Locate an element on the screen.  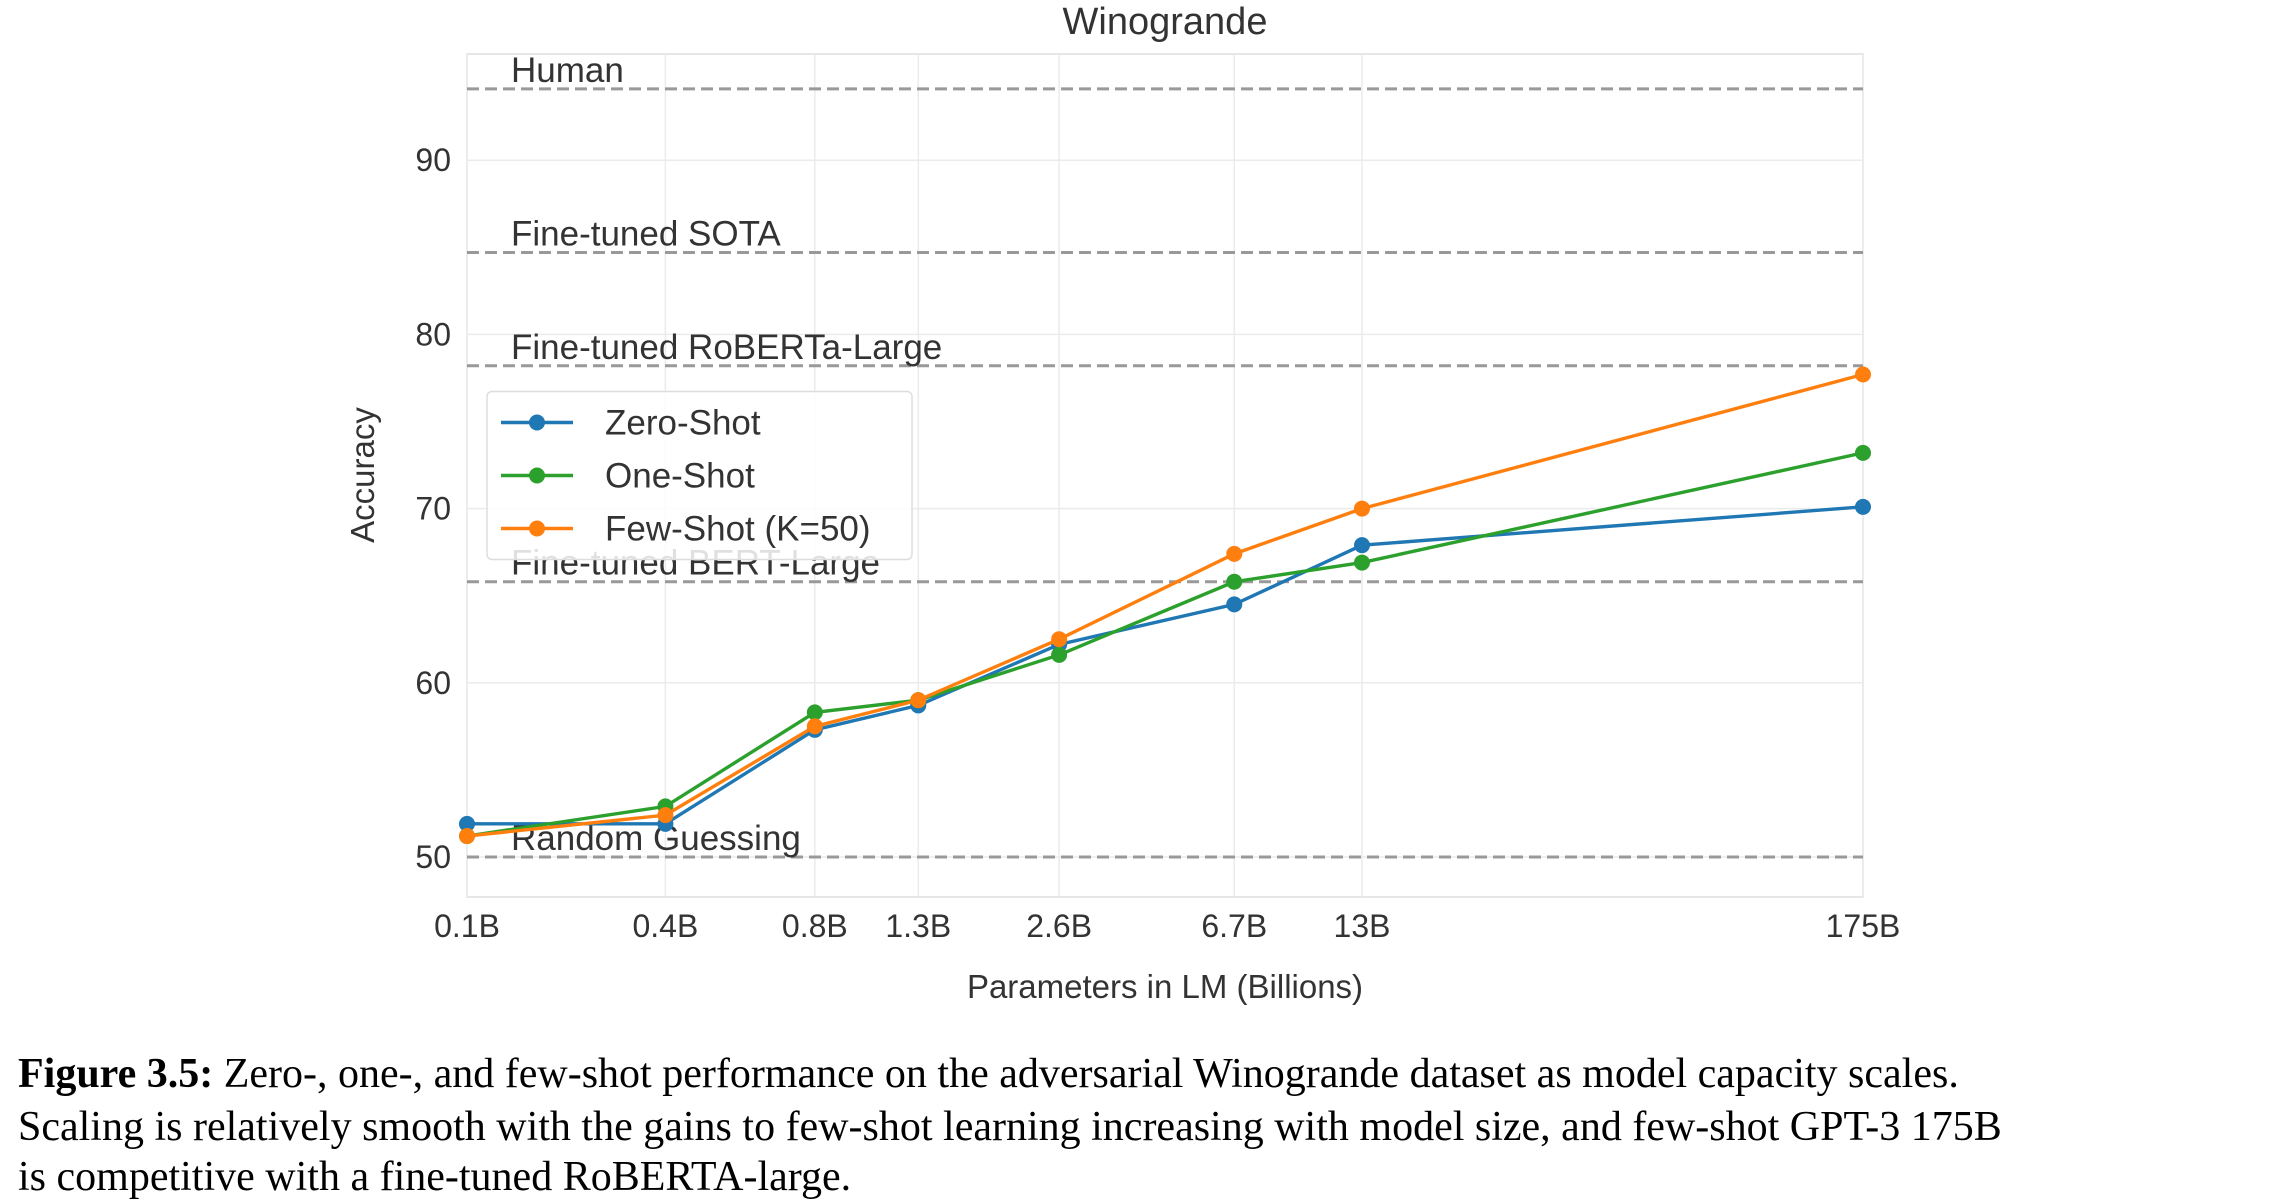
x-tick-label: 13B is located at coordinates (1362, 926).